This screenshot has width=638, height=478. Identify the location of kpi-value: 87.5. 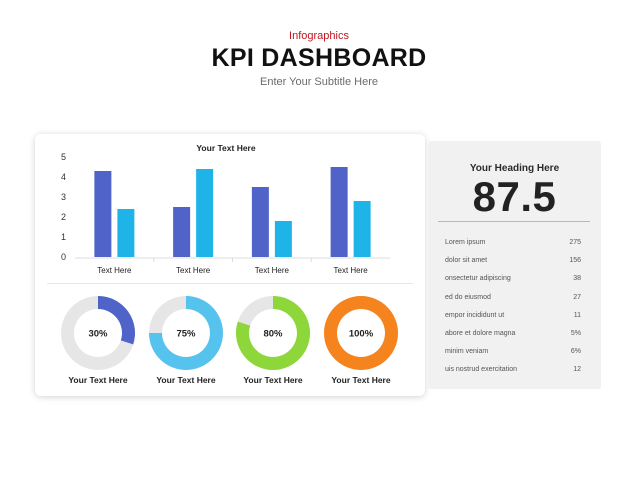
(514, 196).